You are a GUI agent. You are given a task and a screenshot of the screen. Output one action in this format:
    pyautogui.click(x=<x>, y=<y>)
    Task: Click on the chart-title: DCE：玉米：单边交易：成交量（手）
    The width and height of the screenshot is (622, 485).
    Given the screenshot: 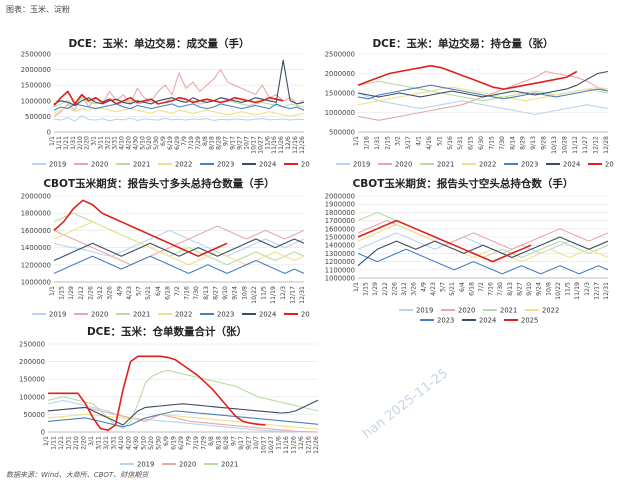 What is the action you would take?
    pyautogui.click(x=158, y=43)
    